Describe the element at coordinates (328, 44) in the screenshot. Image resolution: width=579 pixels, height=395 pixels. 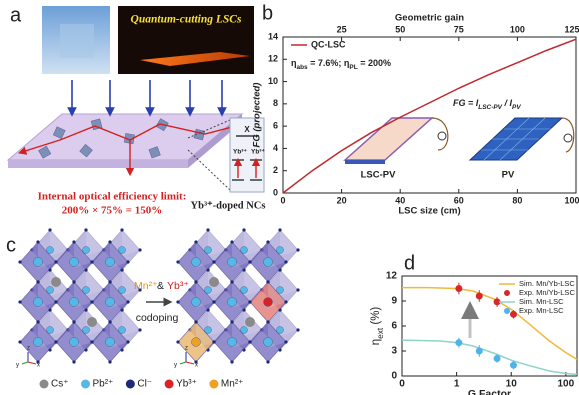
I see `legend-label: QC-LSC` at that location.